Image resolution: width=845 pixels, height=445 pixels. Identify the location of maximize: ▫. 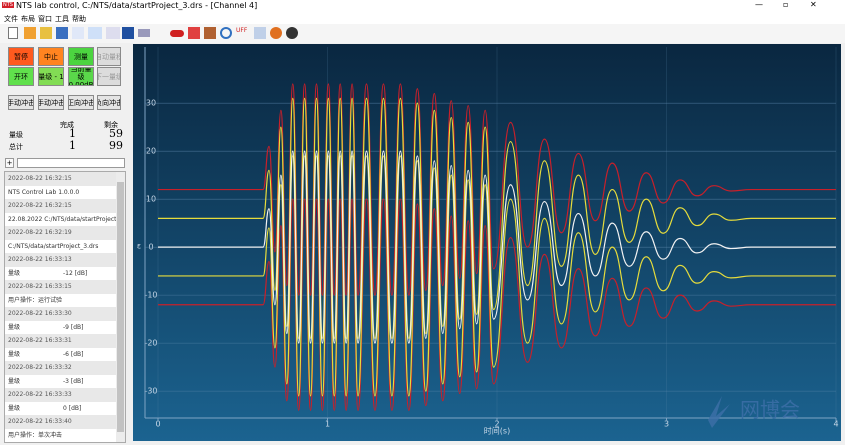
(786, 4).